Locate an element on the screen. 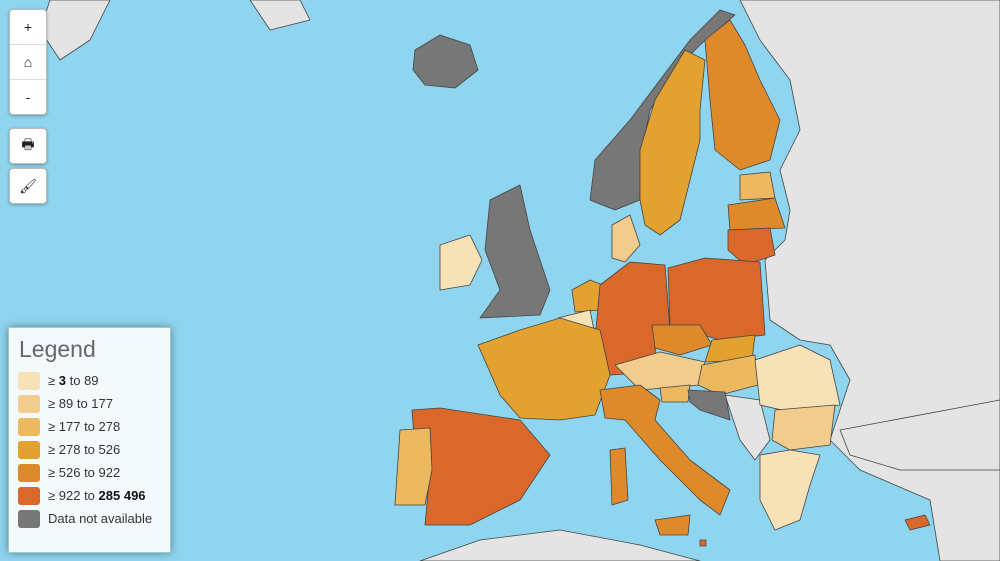  legend-label: ≥ 89 to 177 is located at coordinates (80, 403).